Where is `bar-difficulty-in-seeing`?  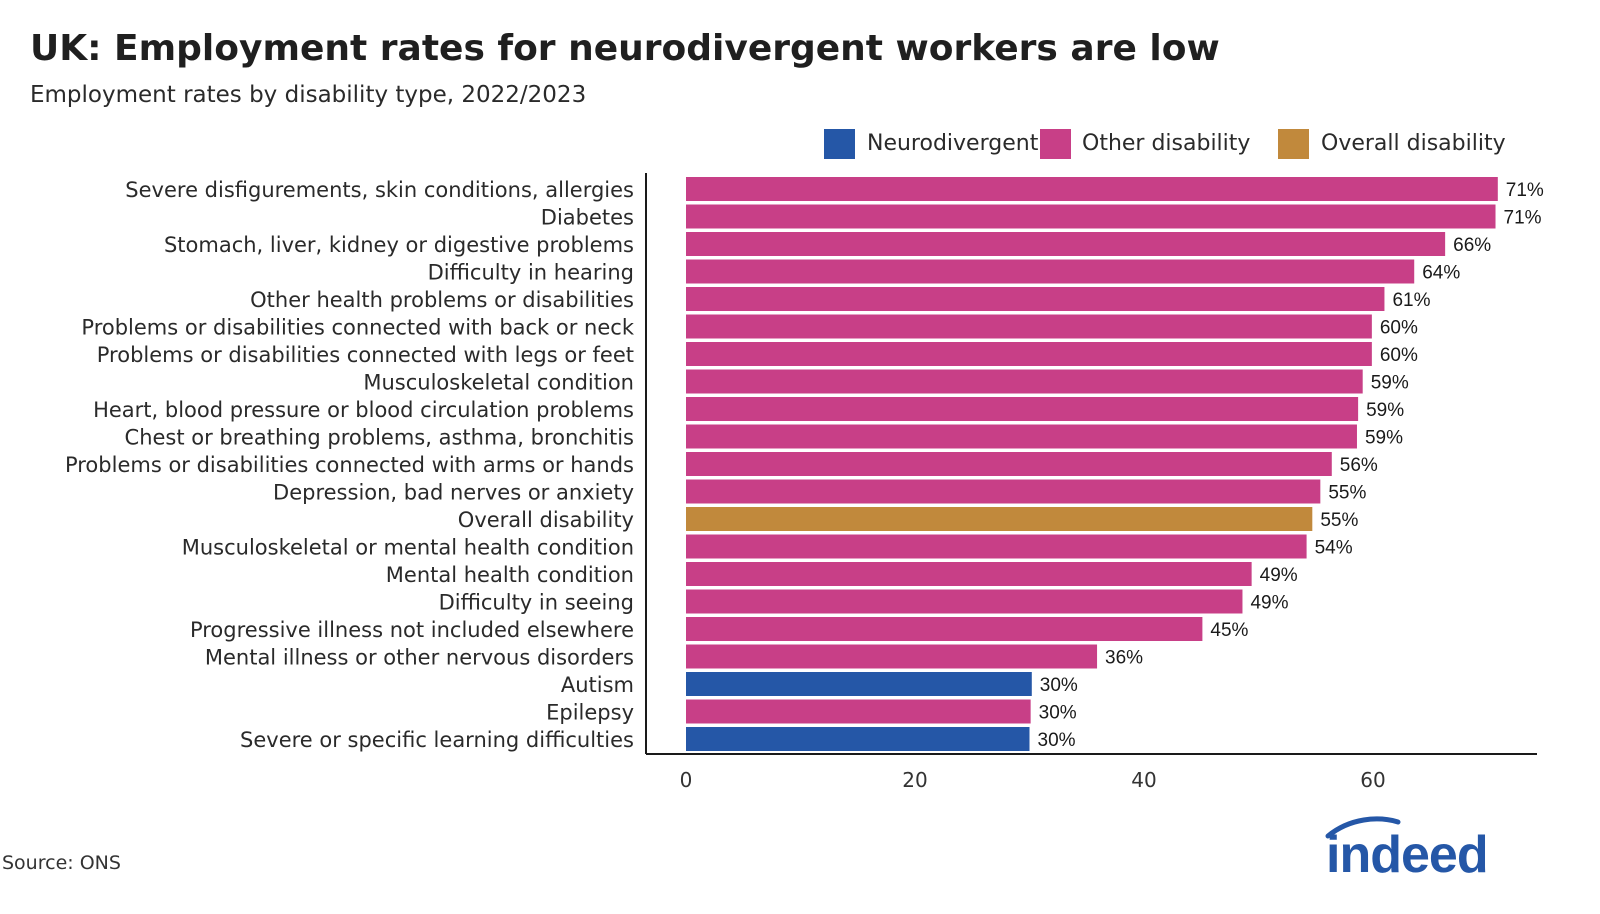 bar-difficulty-in-seeing is located at coordinates (964, 601).